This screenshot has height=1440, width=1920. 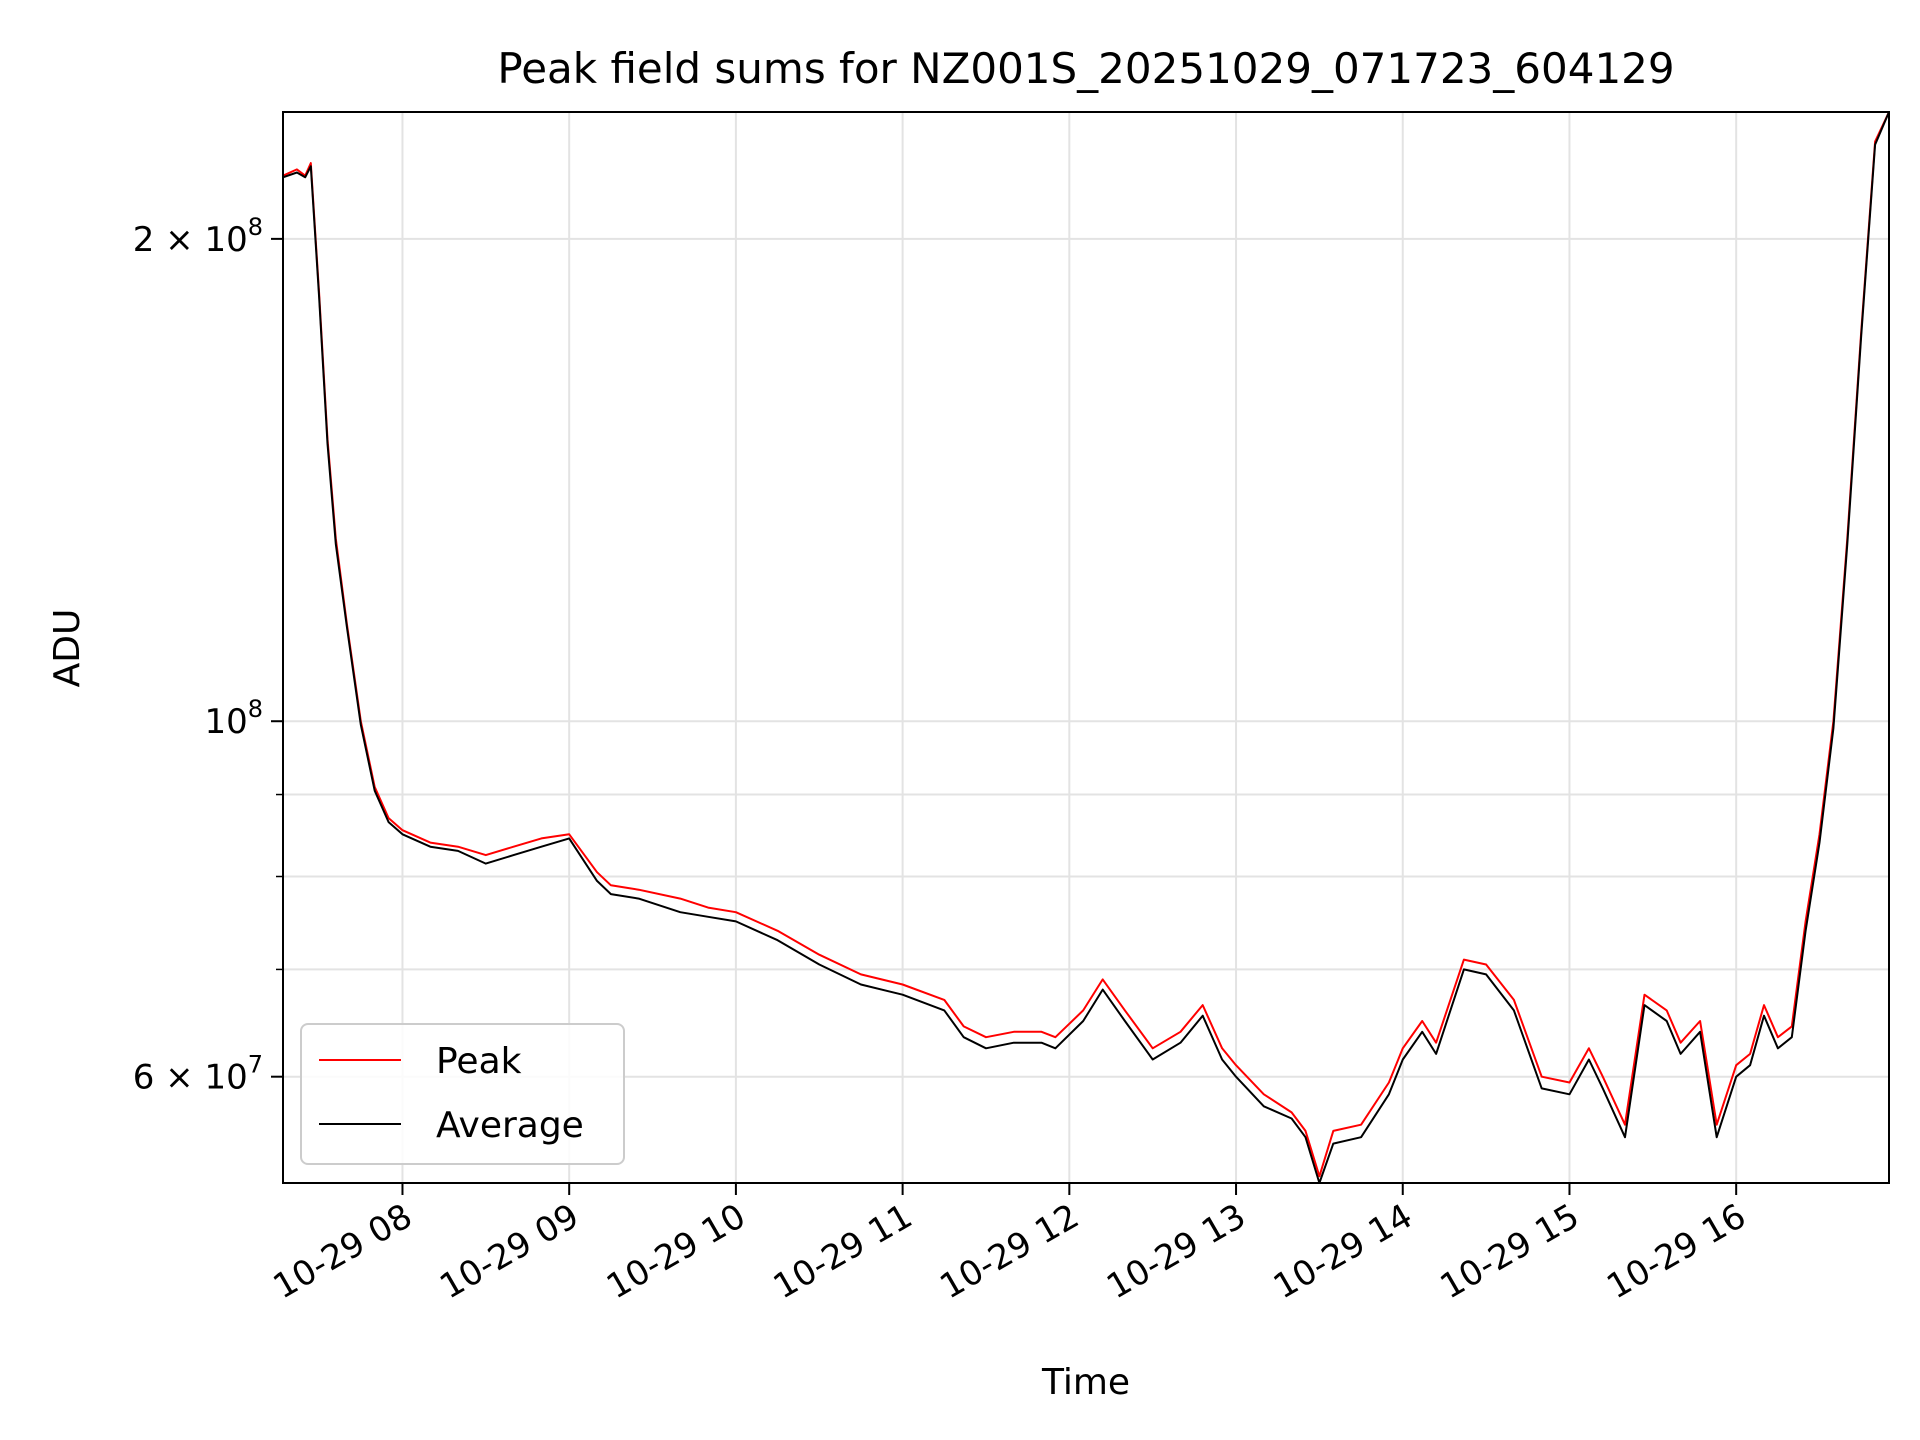 What do you see at coordinates (208, 655) in the screenshot?
I see `y-axis: 2 × 108 108 6 × 107` at bounding box center [208, 655].